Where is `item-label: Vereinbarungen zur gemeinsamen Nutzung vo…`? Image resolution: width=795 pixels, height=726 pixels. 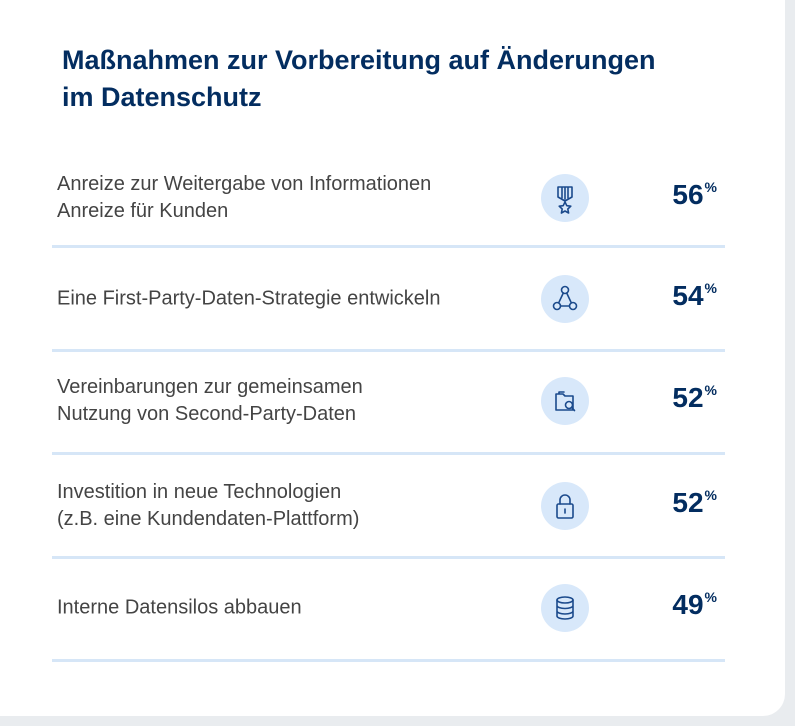
item-label: Vereinbarungen zur gemeinsamen Nutzung vo… is located at coordinates (210, 401).